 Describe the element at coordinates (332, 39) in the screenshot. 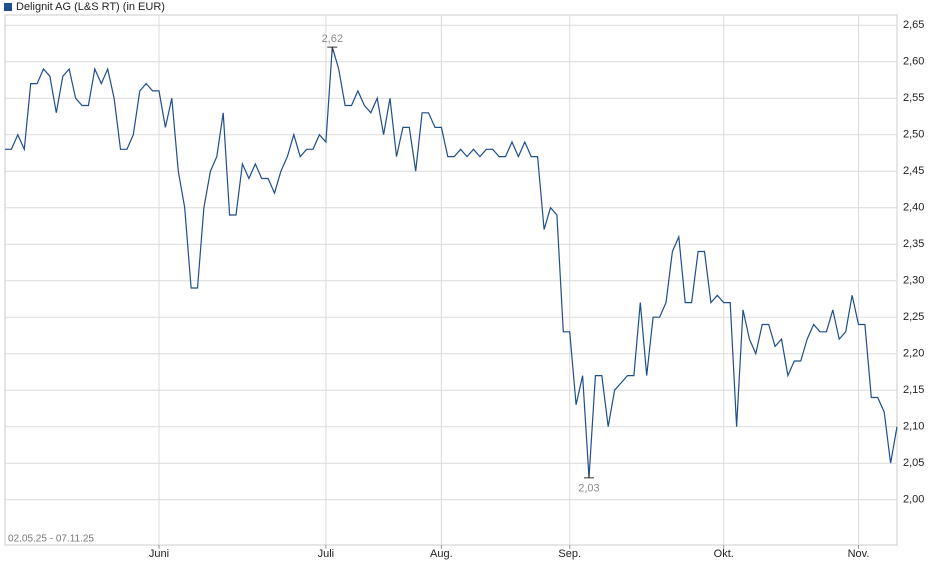

I see `extreme-label: 2,62` at that location.